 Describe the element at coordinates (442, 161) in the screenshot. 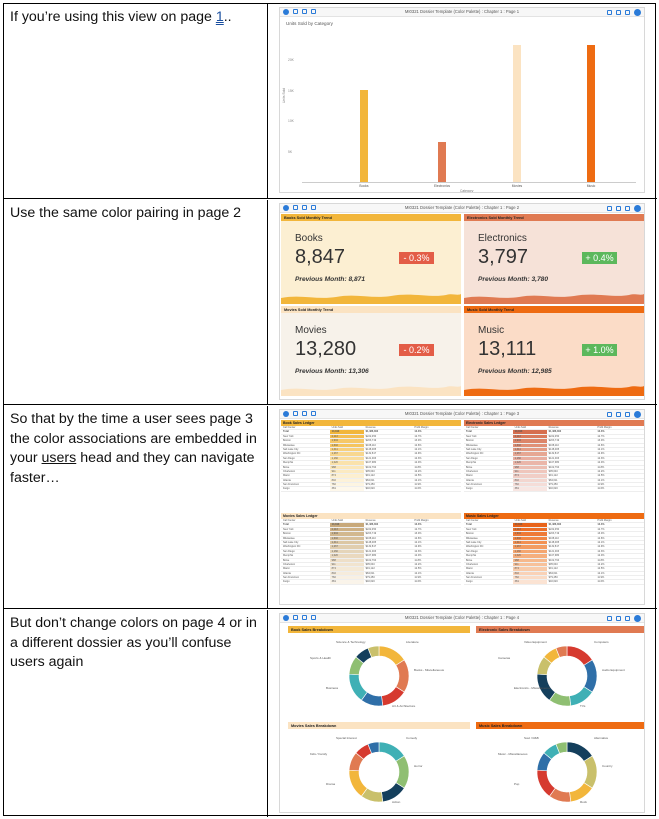

I see `bar-electronics` at that location.